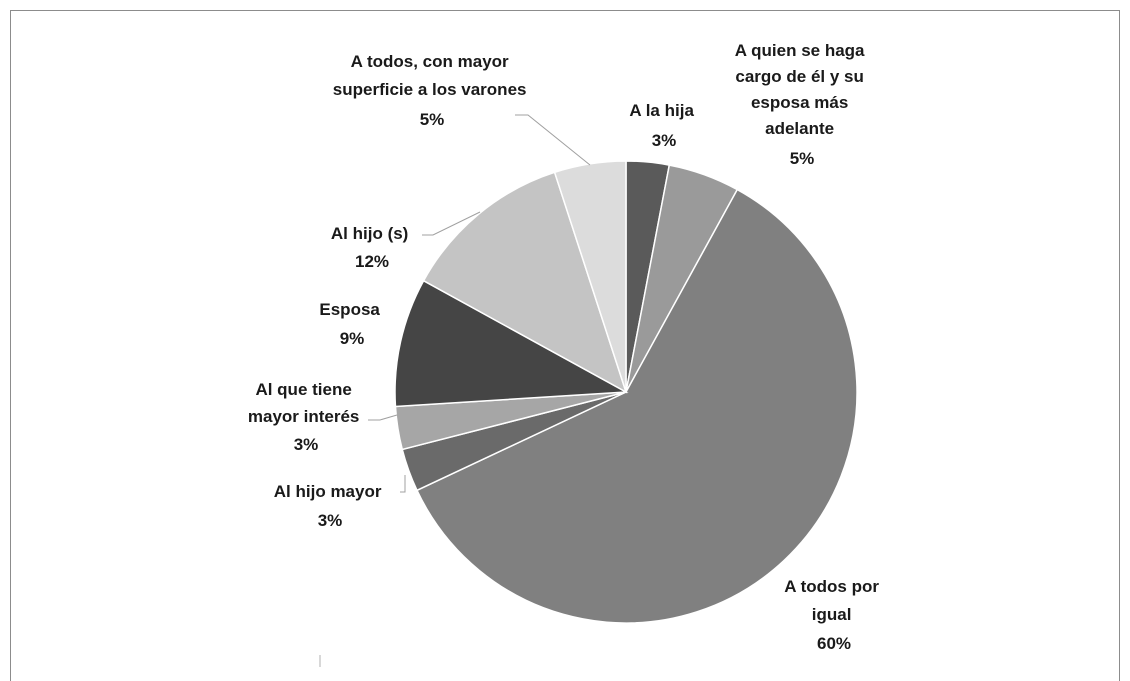  I want to click on label-al-hijo-s: Al hijo (s) 12%, so click(372, 247).